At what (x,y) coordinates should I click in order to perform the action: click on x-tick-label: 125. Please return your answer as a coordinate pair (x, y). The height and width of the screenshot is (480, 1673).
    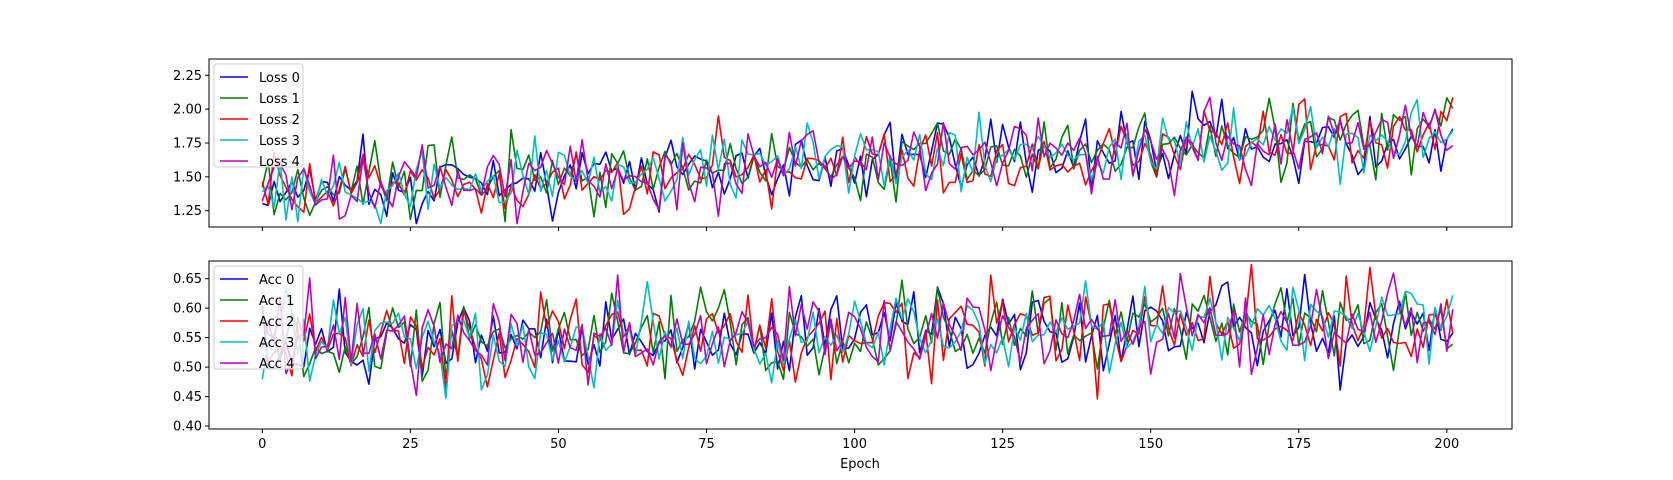
    Looking at the image, I should click on (1002, 444).